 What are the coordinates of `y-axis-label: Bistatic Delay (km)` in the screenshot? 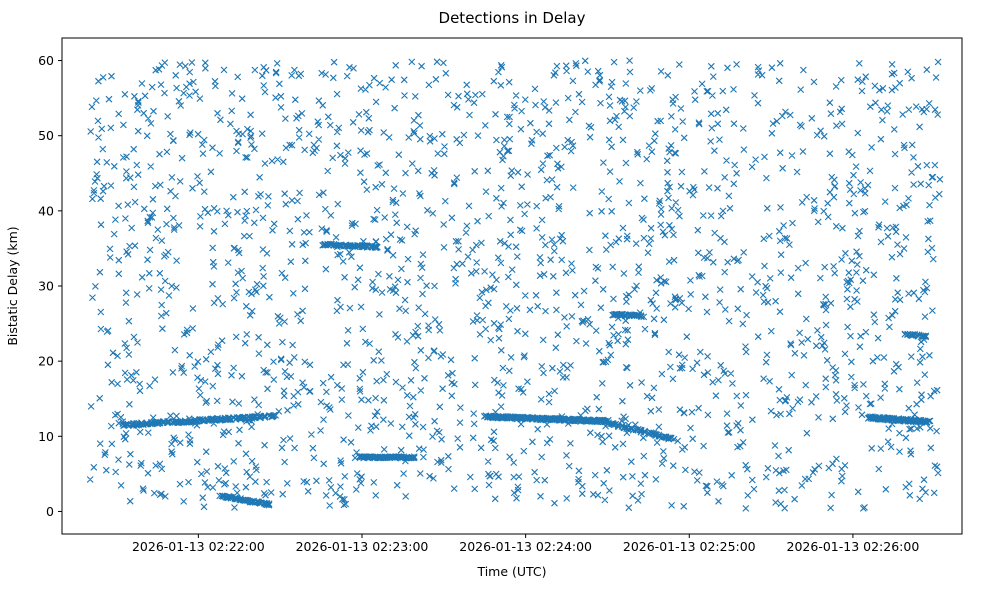 It's located at (12, 285).